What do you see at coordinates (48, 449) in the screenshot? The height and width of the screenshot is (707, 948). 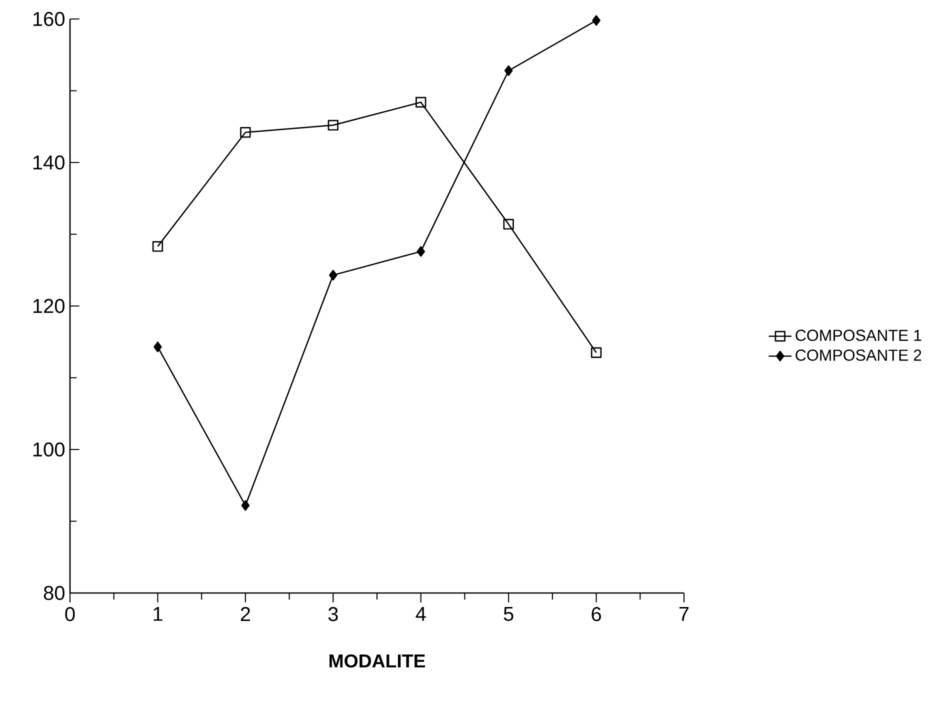 I see `y-tick-label: 100` at bounding box center [48, 449].